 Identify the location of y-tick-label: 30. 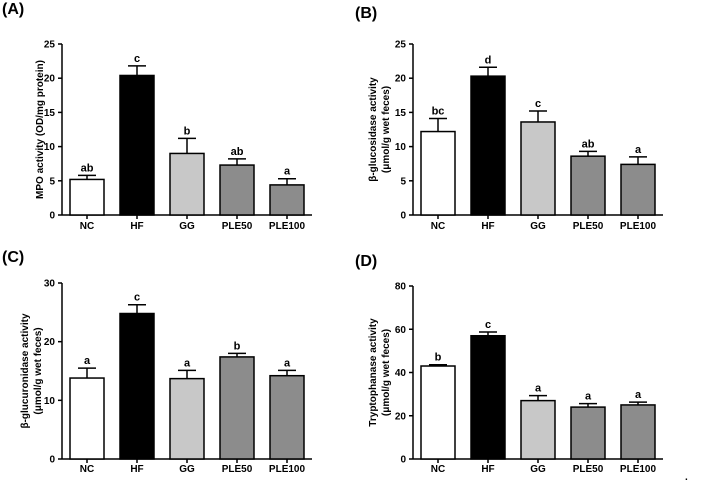
(50, 284).